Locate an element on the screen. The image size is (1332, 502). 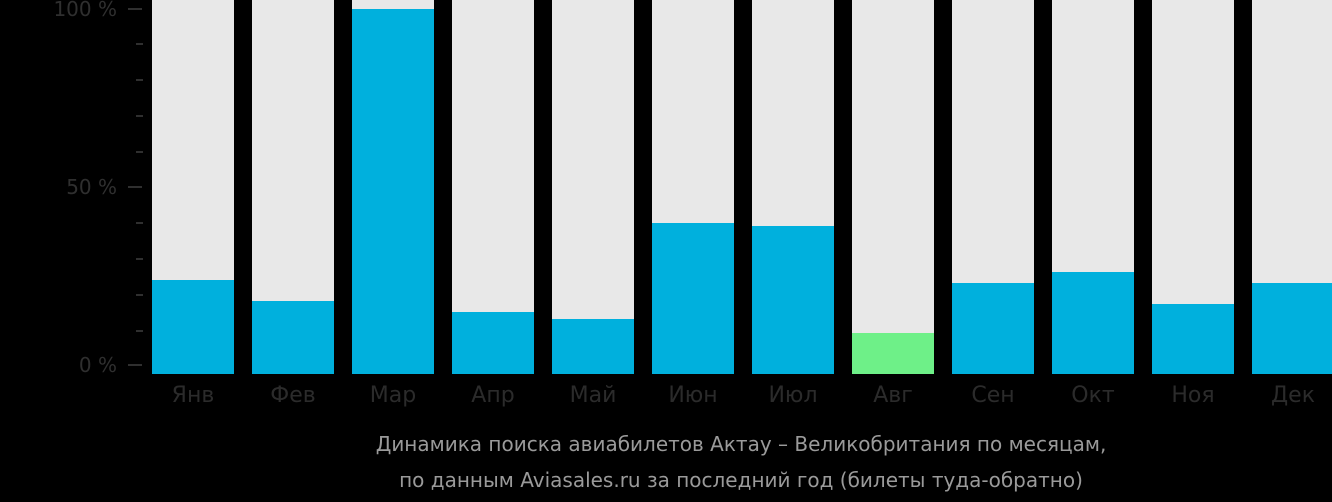
x-axis-label: Апр is located at coordinates (493, 395).